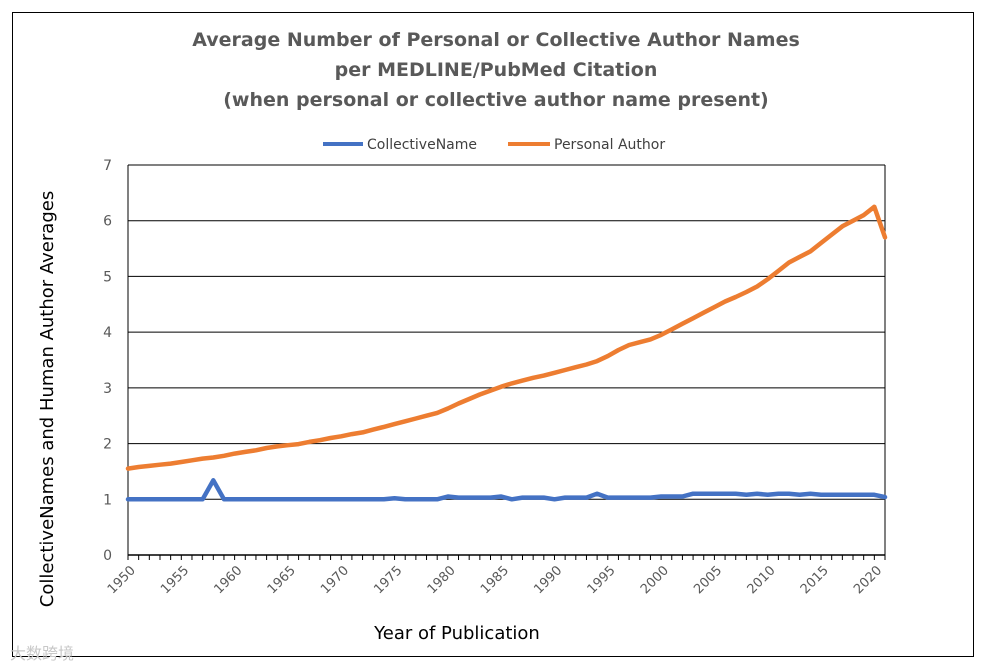  What do you see at coordinates (868, 580) in the screenshot?
I see `x-tick-label: 2020` at bounding box center [868, 580].